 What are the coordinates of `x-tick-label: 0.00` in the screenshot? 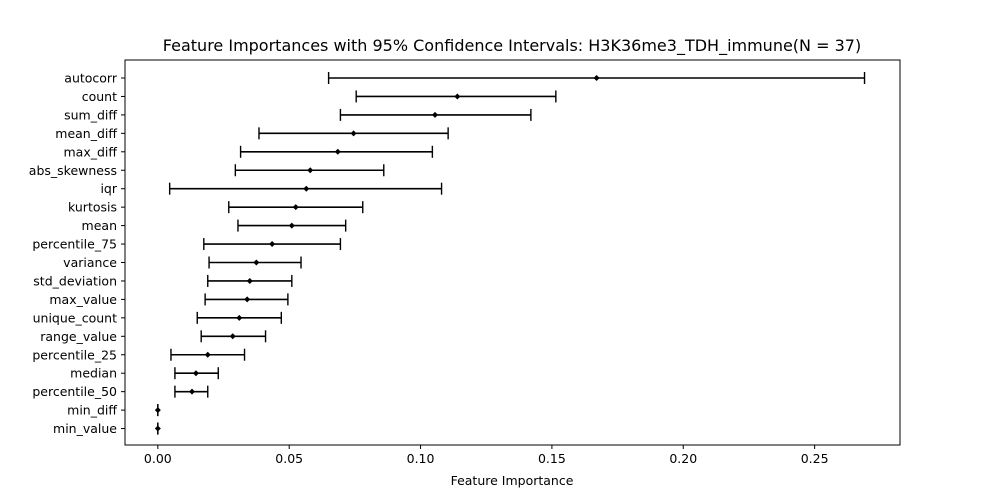 It's located at (158, 458).